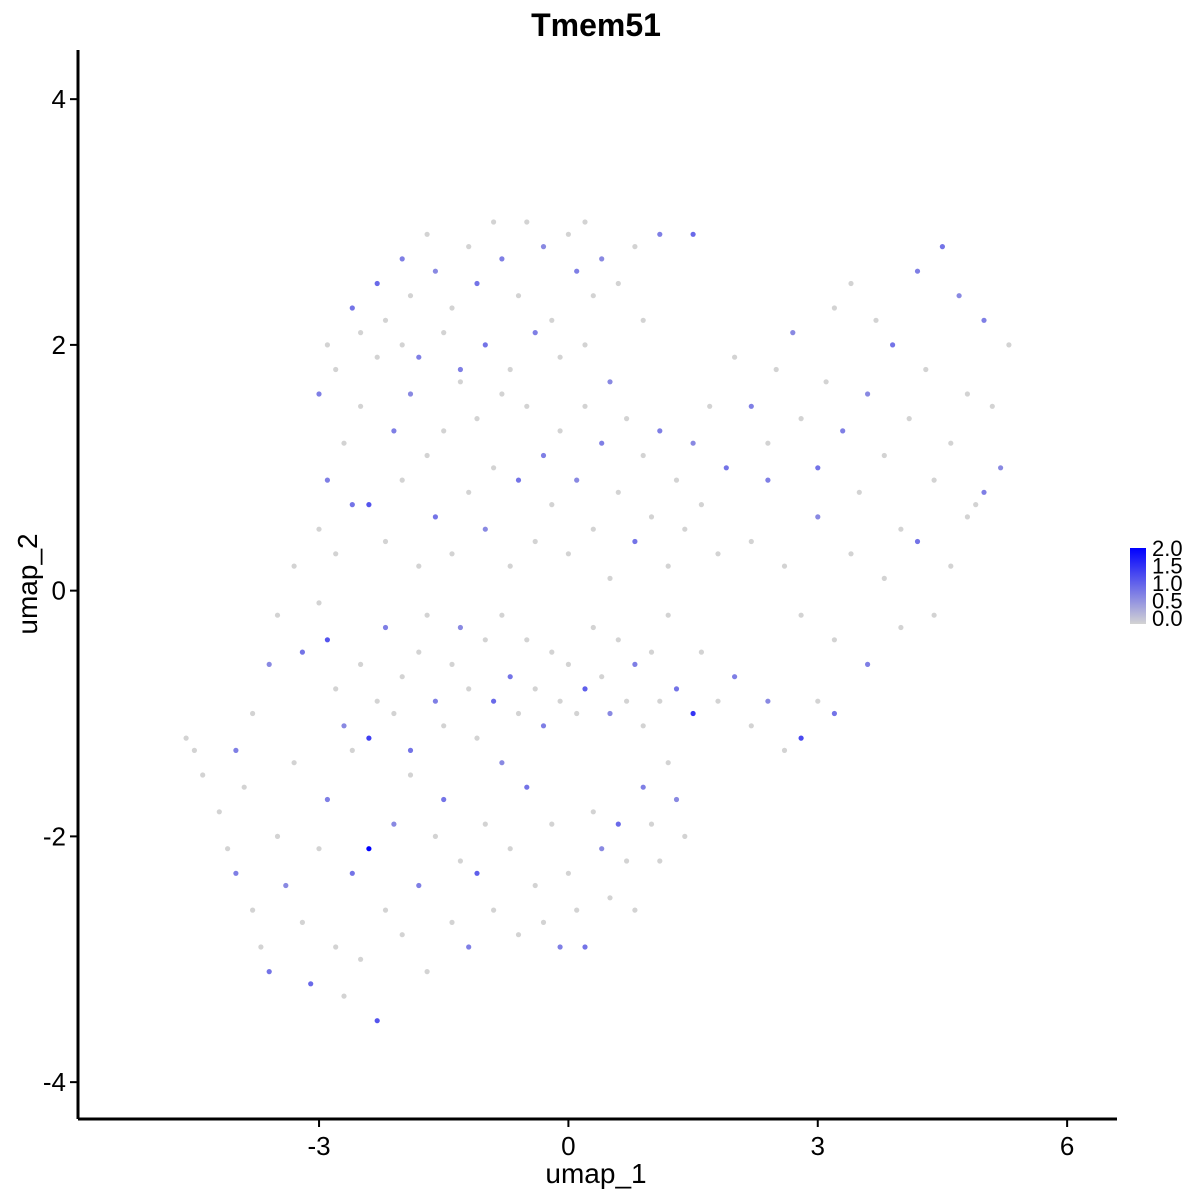  What do you see at coordinates (1156, 583) in the screenshot?
I see `color-legend: 2.01.51.00.50.0` at bounding box center [1156, 583].